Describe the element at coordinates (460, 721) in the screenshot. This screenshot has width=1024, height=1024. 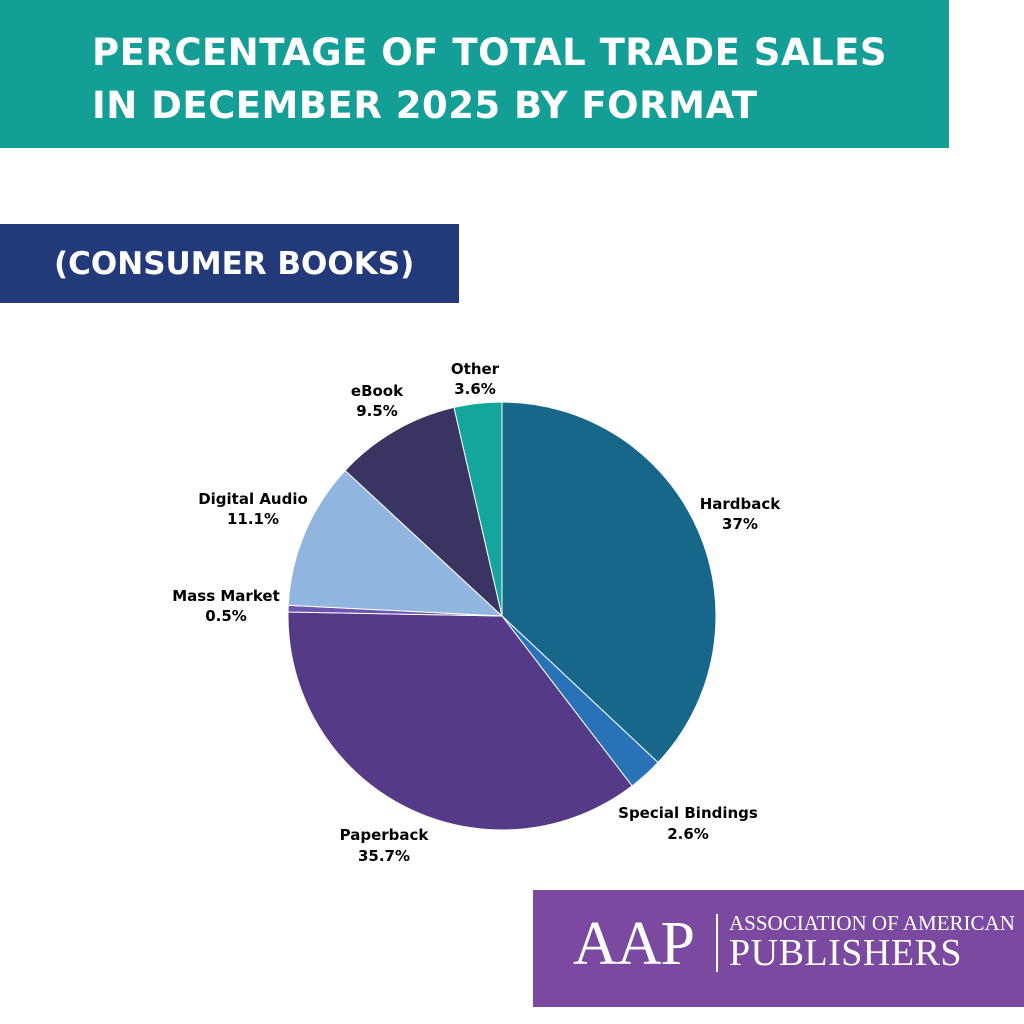
I see `pie-slice-paperback` at that location.